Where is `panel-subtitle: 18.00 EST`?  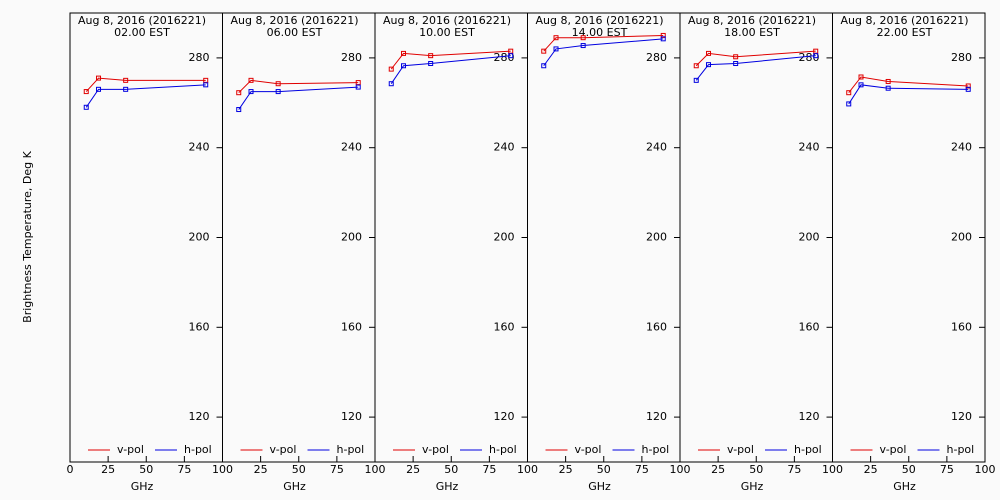 panel-subtitle: 18.00 EST is located at coordinates (752, 32).